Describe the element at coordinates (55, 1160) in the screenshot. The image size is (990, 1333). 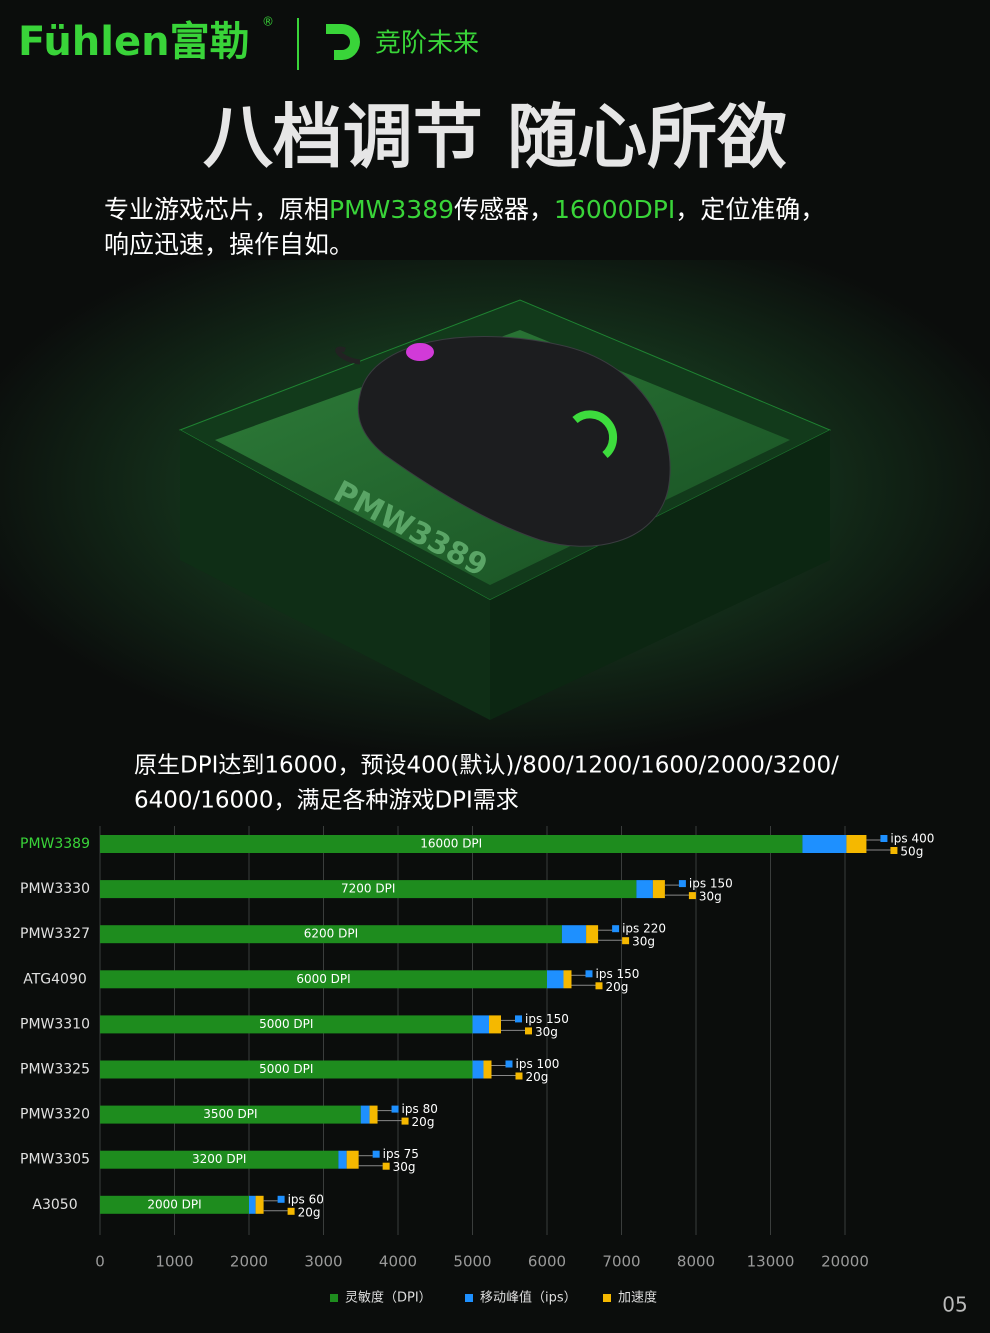
I see `category-label: PMW3305` at that location.